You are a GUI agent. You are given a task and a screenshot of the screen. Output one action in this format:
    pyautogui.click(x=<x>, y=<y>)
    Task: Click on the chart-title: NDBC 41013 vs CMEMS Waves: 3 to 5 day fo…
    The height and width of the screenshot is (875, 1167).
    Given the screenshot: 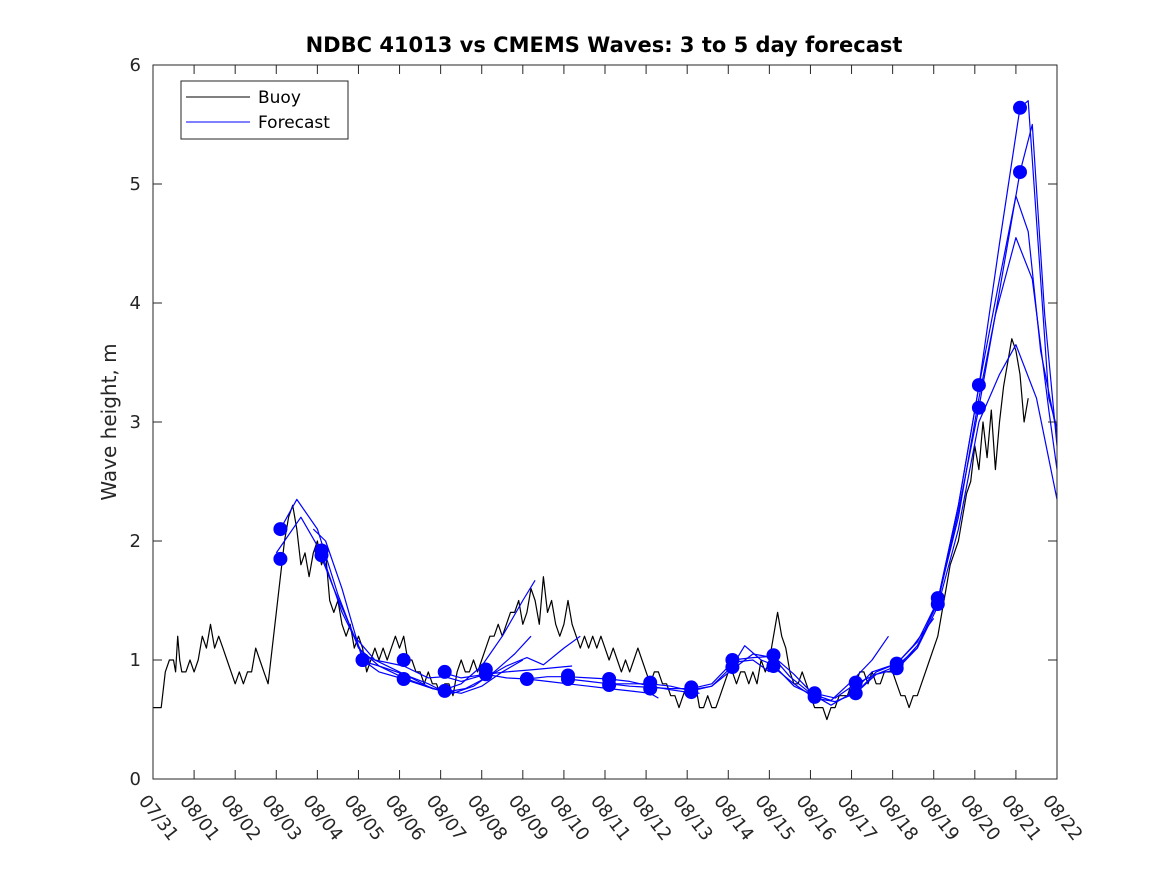 What is the action you would take?
    pyautogui.click(x=604, y=45)
    